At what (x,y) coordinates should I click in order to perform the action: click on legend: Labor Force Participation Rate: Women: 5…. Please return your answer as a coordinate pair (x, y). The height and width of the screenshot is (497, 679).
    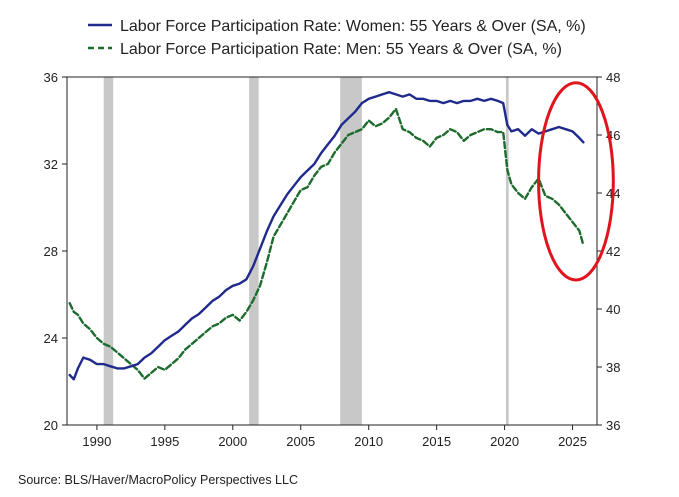
    Looking at the image, I should click on (337, 38).